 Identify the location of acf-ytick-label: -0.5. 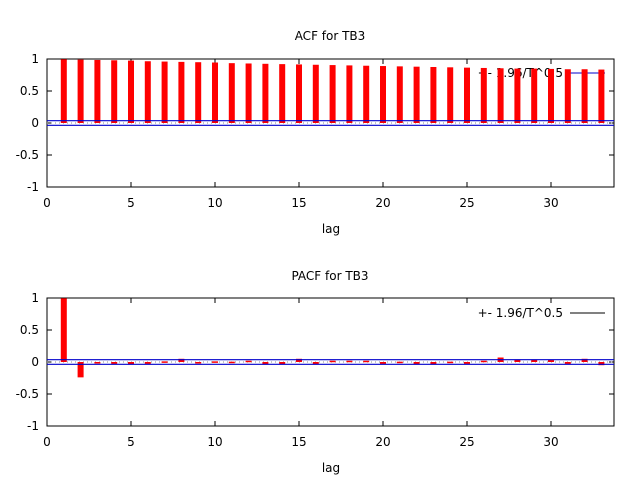
(27, 155).